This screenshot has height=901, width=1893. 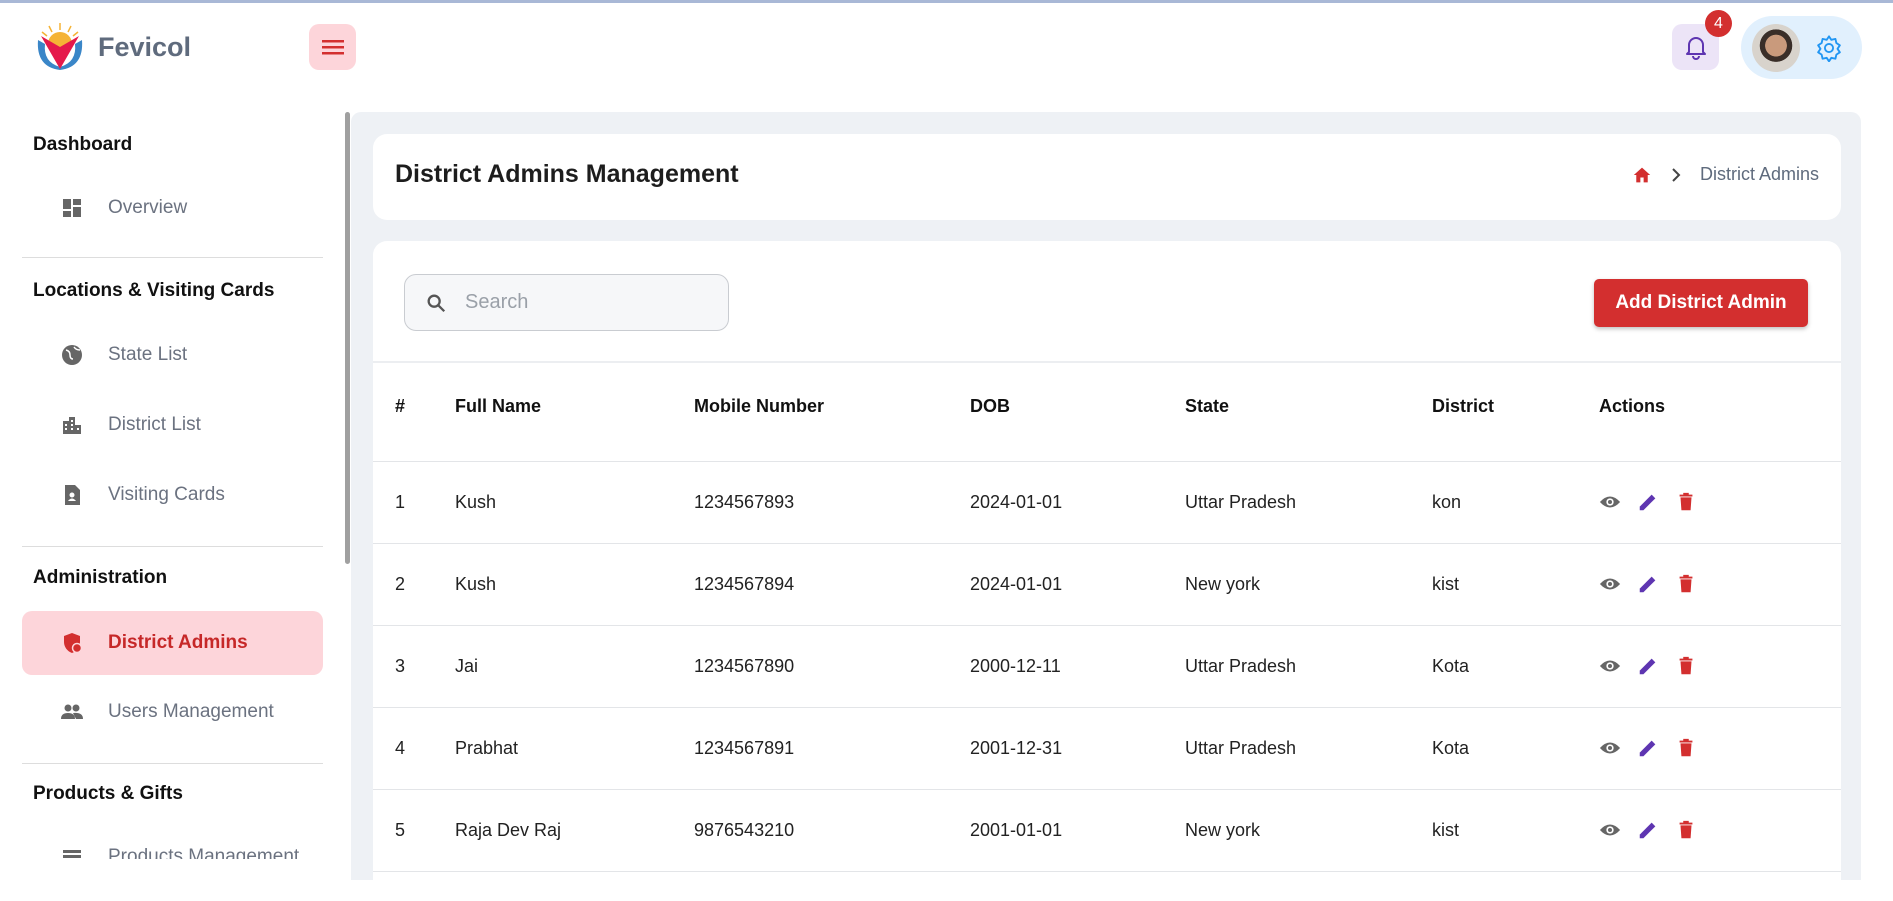 I want to click on cell-index: 3, so click(x=414, y=666).